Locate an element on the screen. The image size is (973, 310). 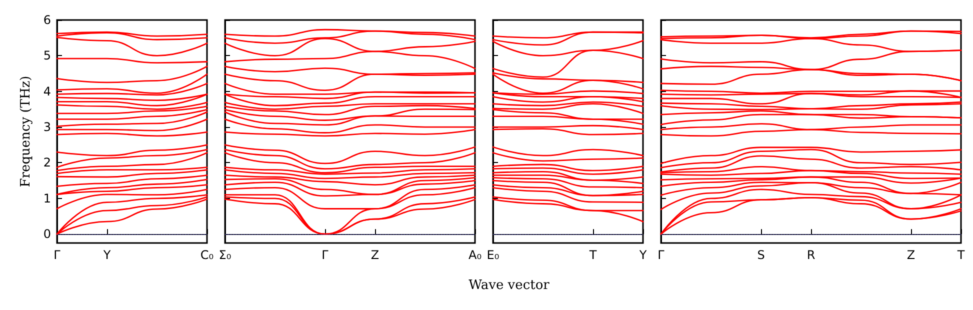
x-tick-label: R is located at coordinates (811, 255).